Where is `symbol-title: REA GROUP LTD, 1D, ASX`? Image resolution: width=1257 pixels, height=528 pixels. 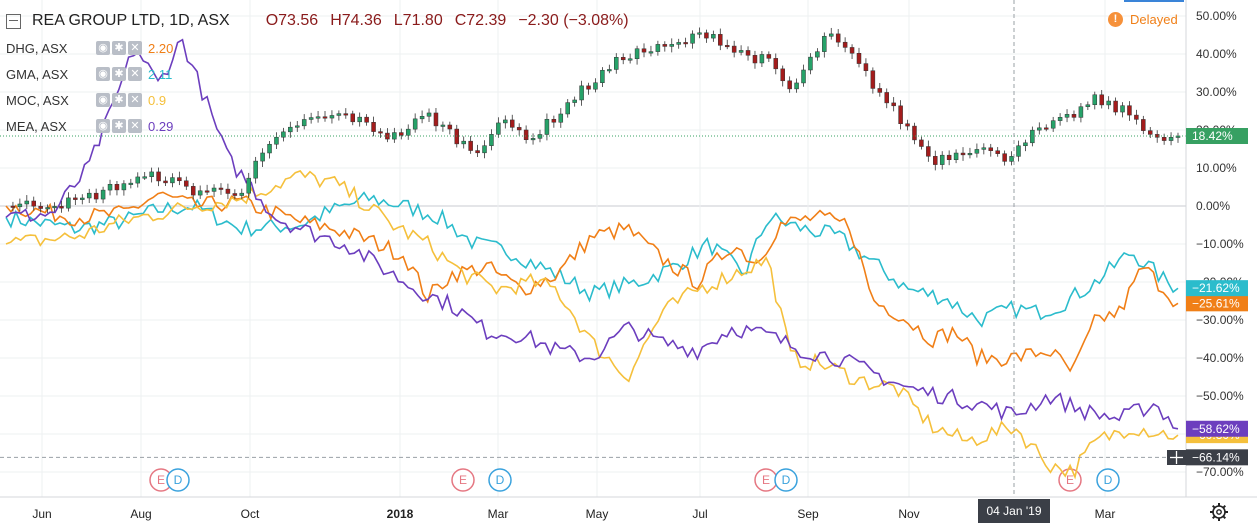
symbol-title: REA GROUP LTD, 1D, ASX is located at coordinates (131, 20).